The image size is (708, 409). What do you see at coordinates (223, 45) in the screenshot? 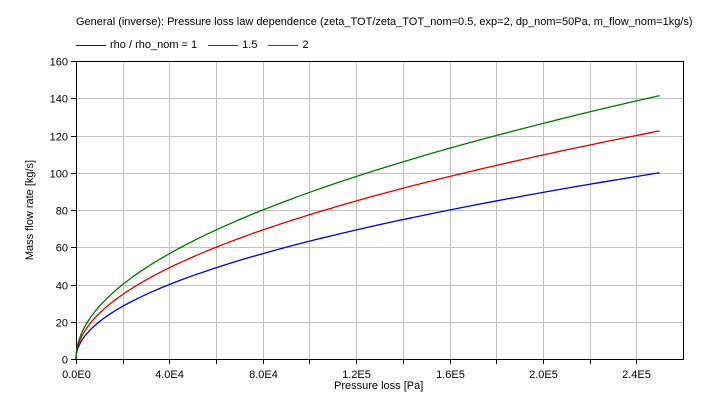
I see `legend-line-red` at bounding box center [223, 45].